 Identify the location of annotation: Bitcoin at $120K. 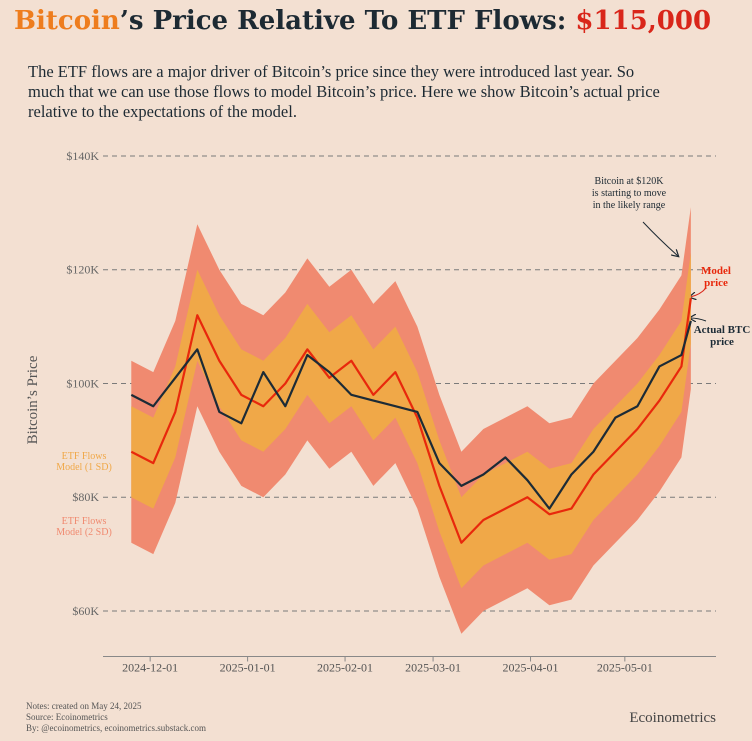
(630, 181).